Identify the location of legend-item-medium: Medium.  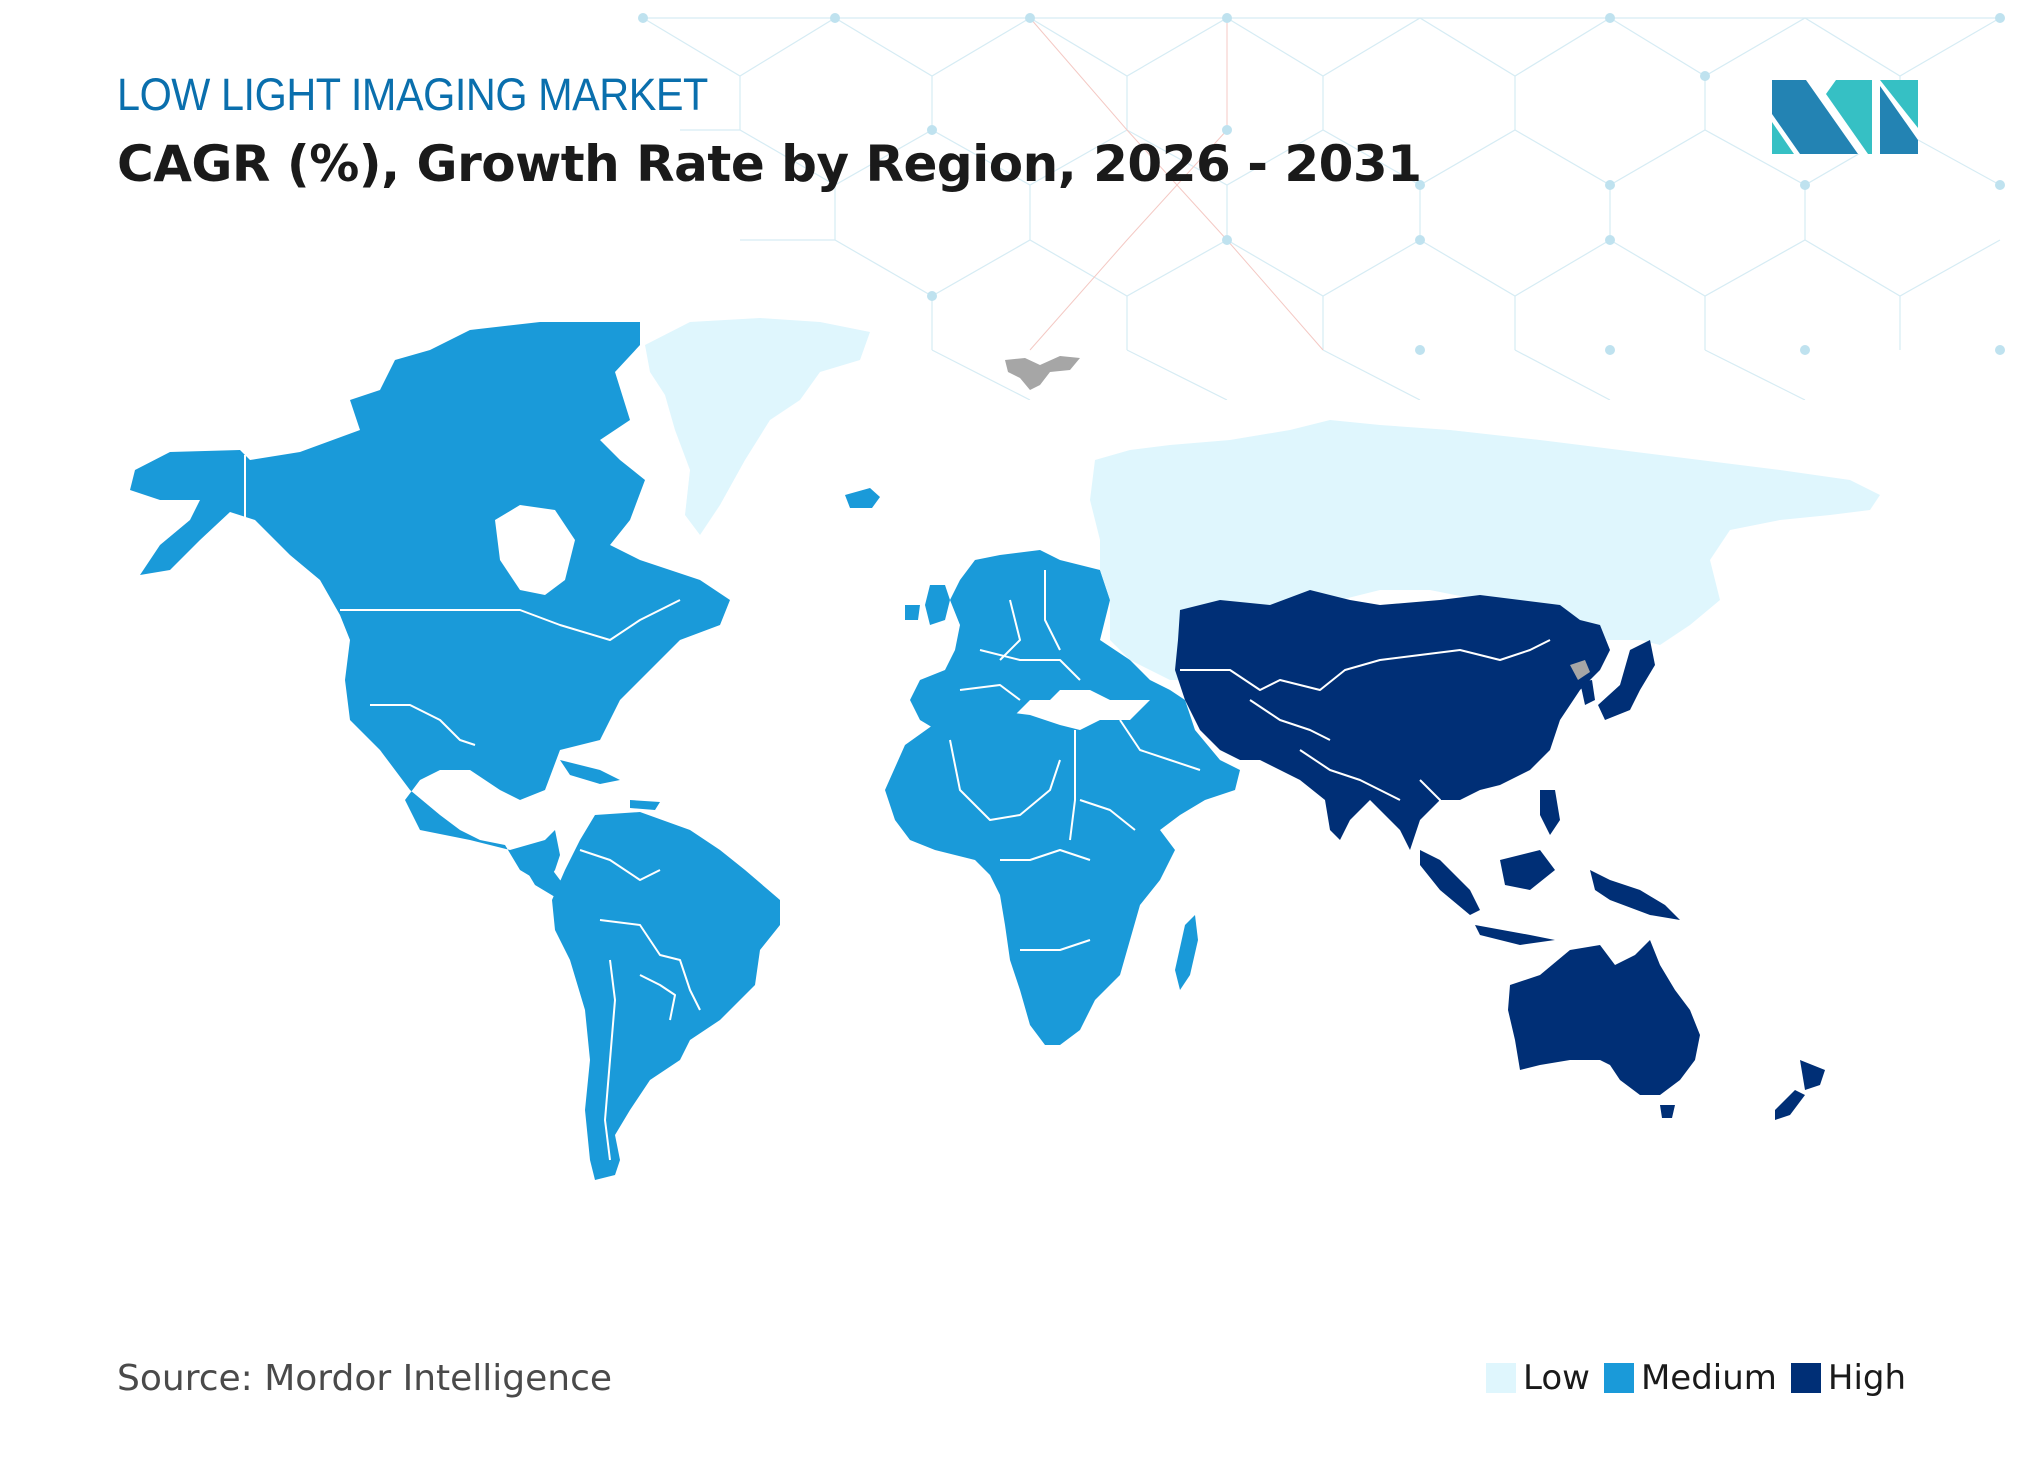
(1690, 1378).